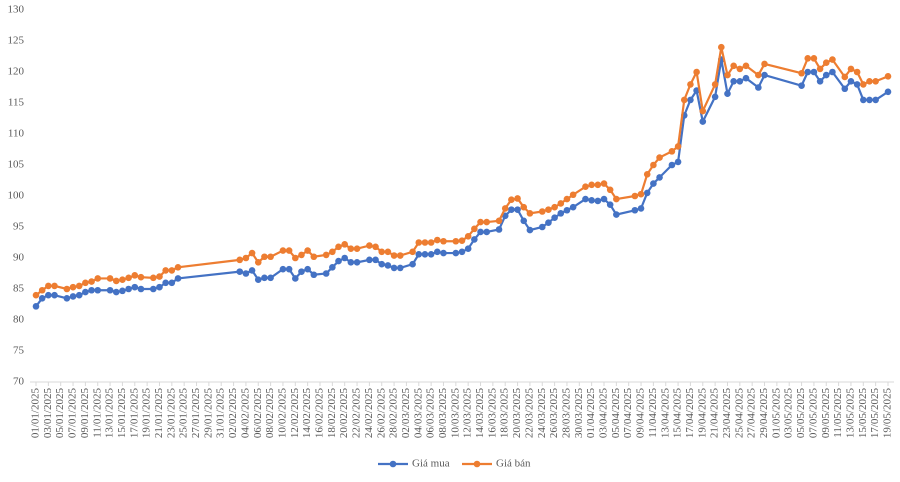  What do you see at coordinates (492, 413) in the screenshot?
I see `x-tick-label: 16/03/2025` at bounding box center [492, 413].